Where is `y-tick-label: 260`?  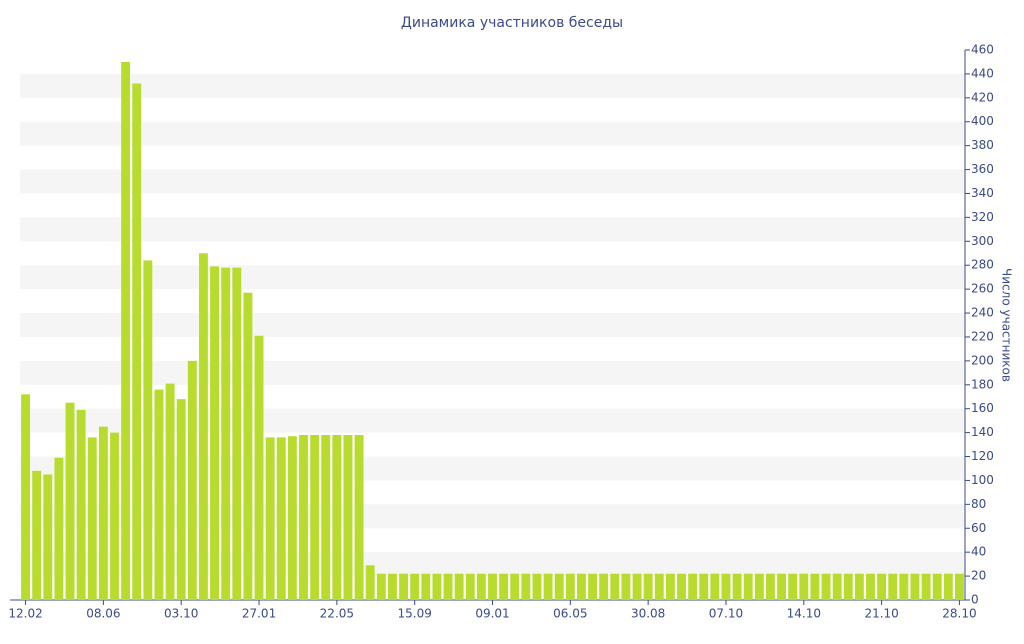 y-tick-label: 260 is located at coordinates (982, 289).